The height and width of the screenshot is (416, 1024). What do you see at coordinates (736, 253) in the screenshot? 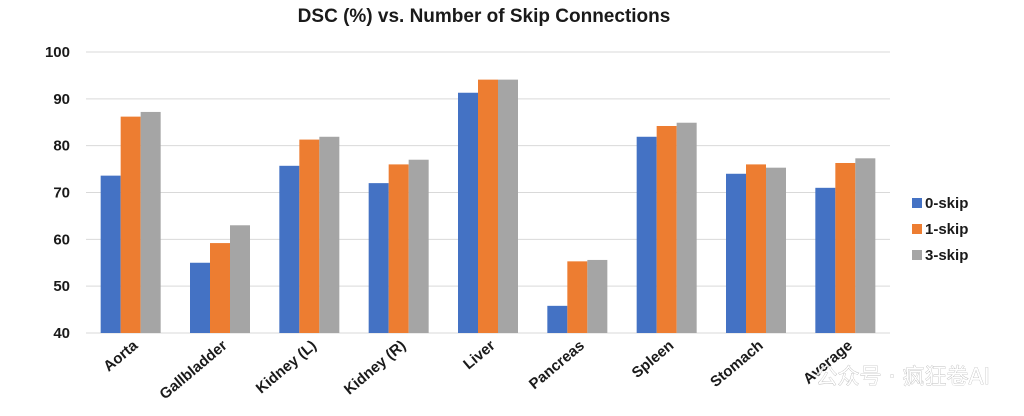
I see `bar-0-skip-stomach` at bounding box center [736, 253].